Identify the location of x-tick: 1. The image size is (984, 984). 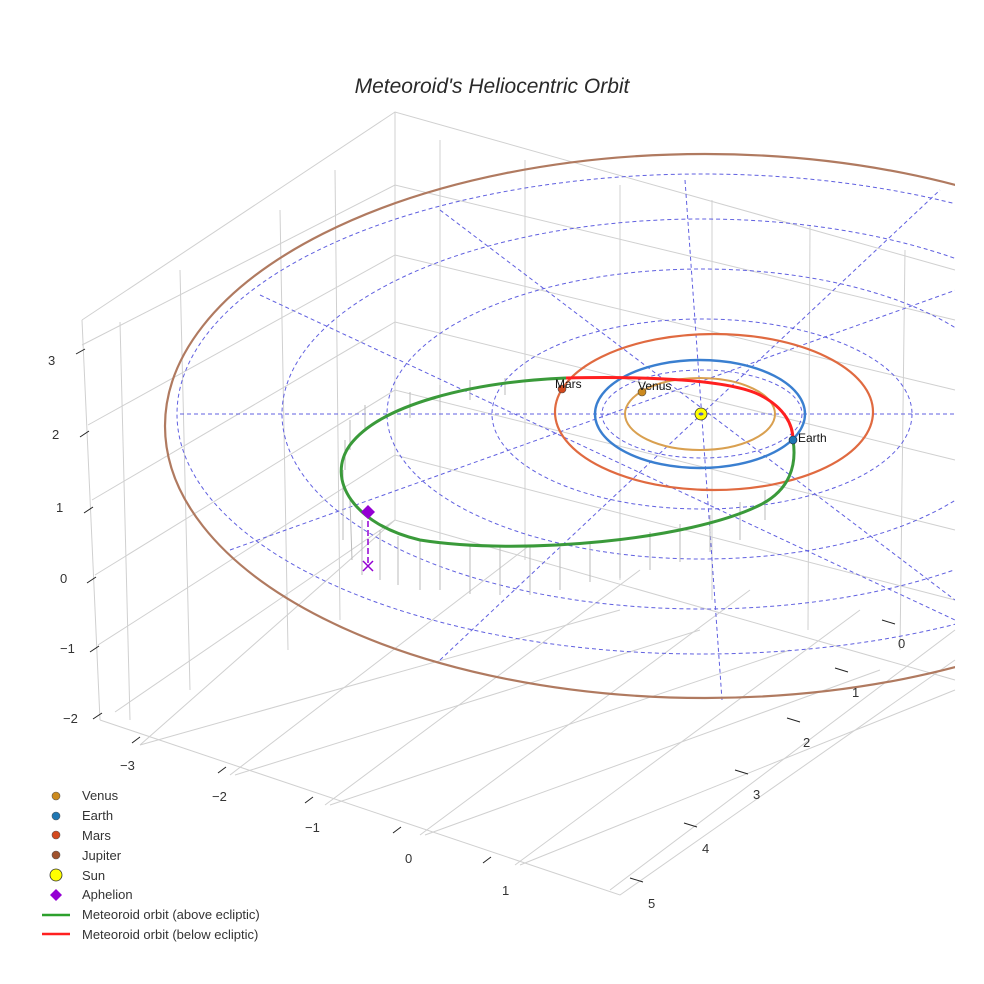
(505, 890).